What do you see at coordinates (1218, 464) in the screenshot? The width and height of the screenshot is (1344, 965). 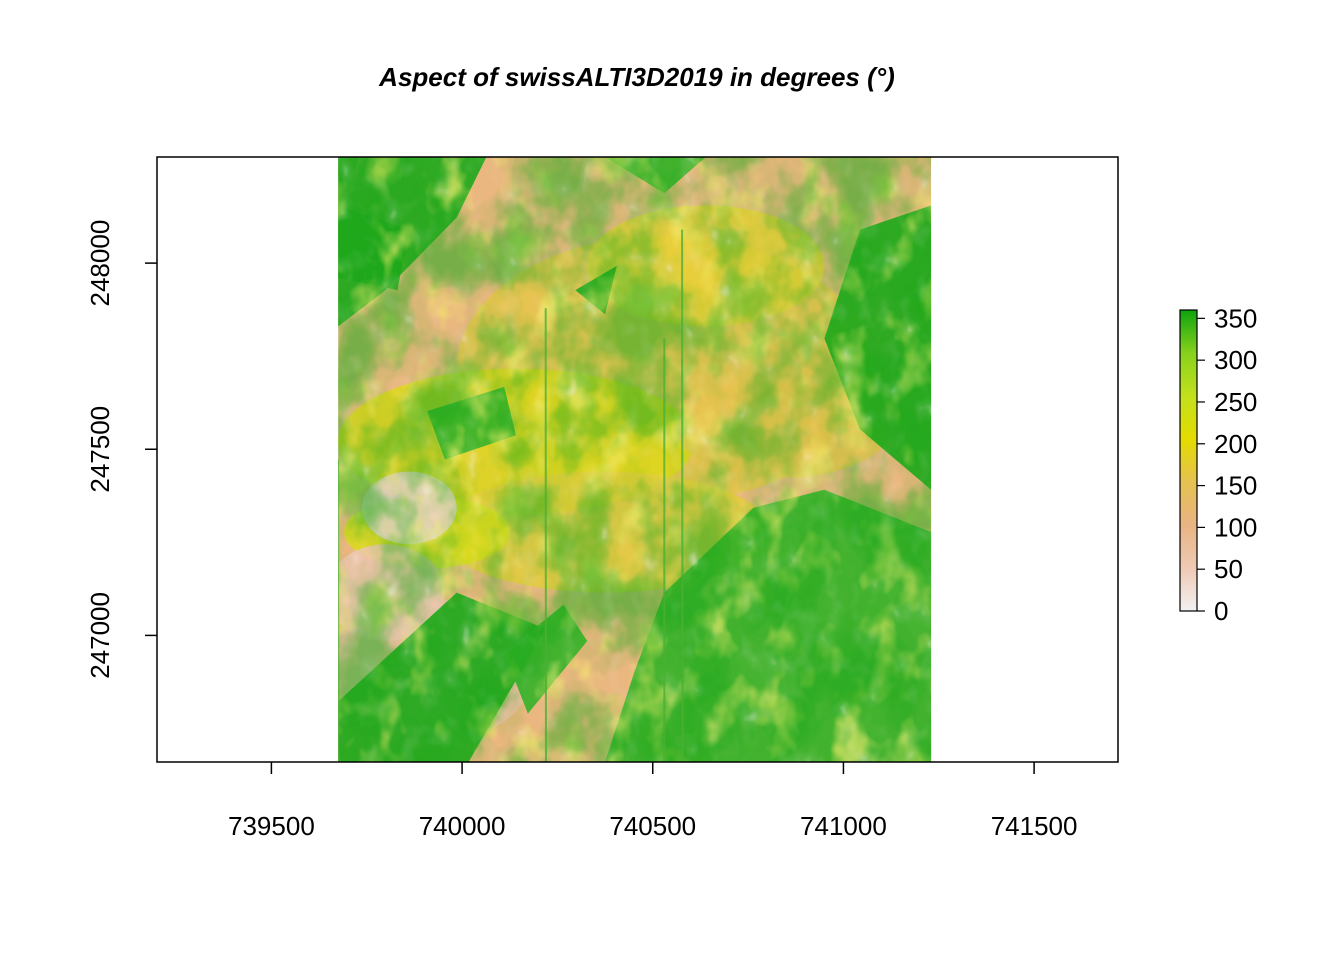 I see `color-legend: 0 50 100 150 200 250 300 350` at bounding box center [1218, 464].